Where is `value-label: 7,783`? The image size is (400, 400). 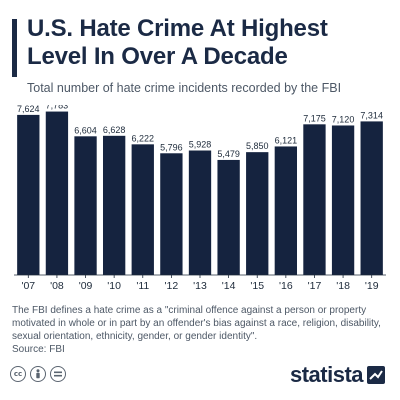 value-label: 7,783 is located at coordinates (57, 108).